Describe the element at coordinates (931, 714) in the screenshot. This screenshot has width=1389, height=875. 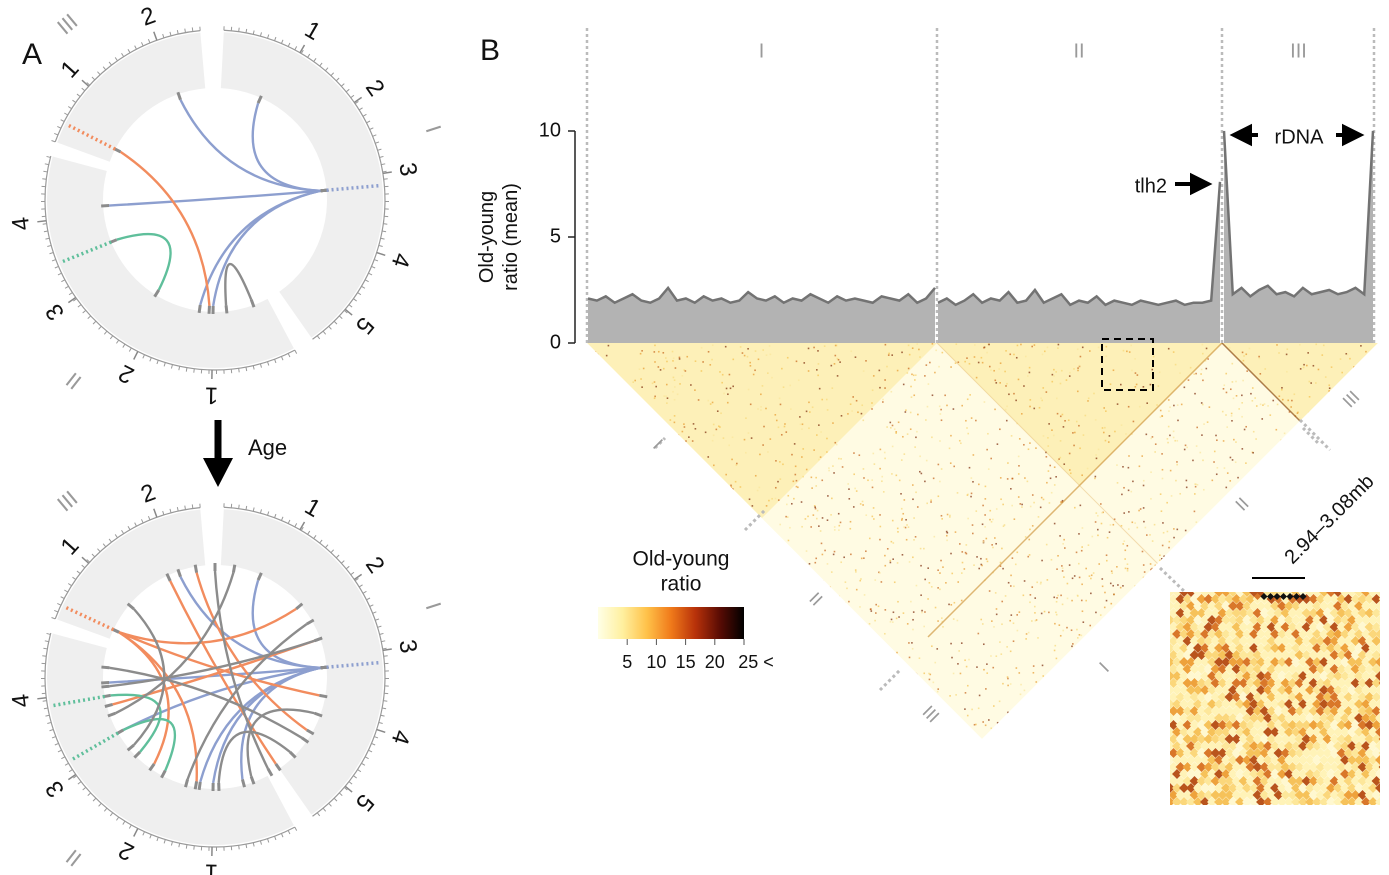
I see `triangle-label: III` at that location.